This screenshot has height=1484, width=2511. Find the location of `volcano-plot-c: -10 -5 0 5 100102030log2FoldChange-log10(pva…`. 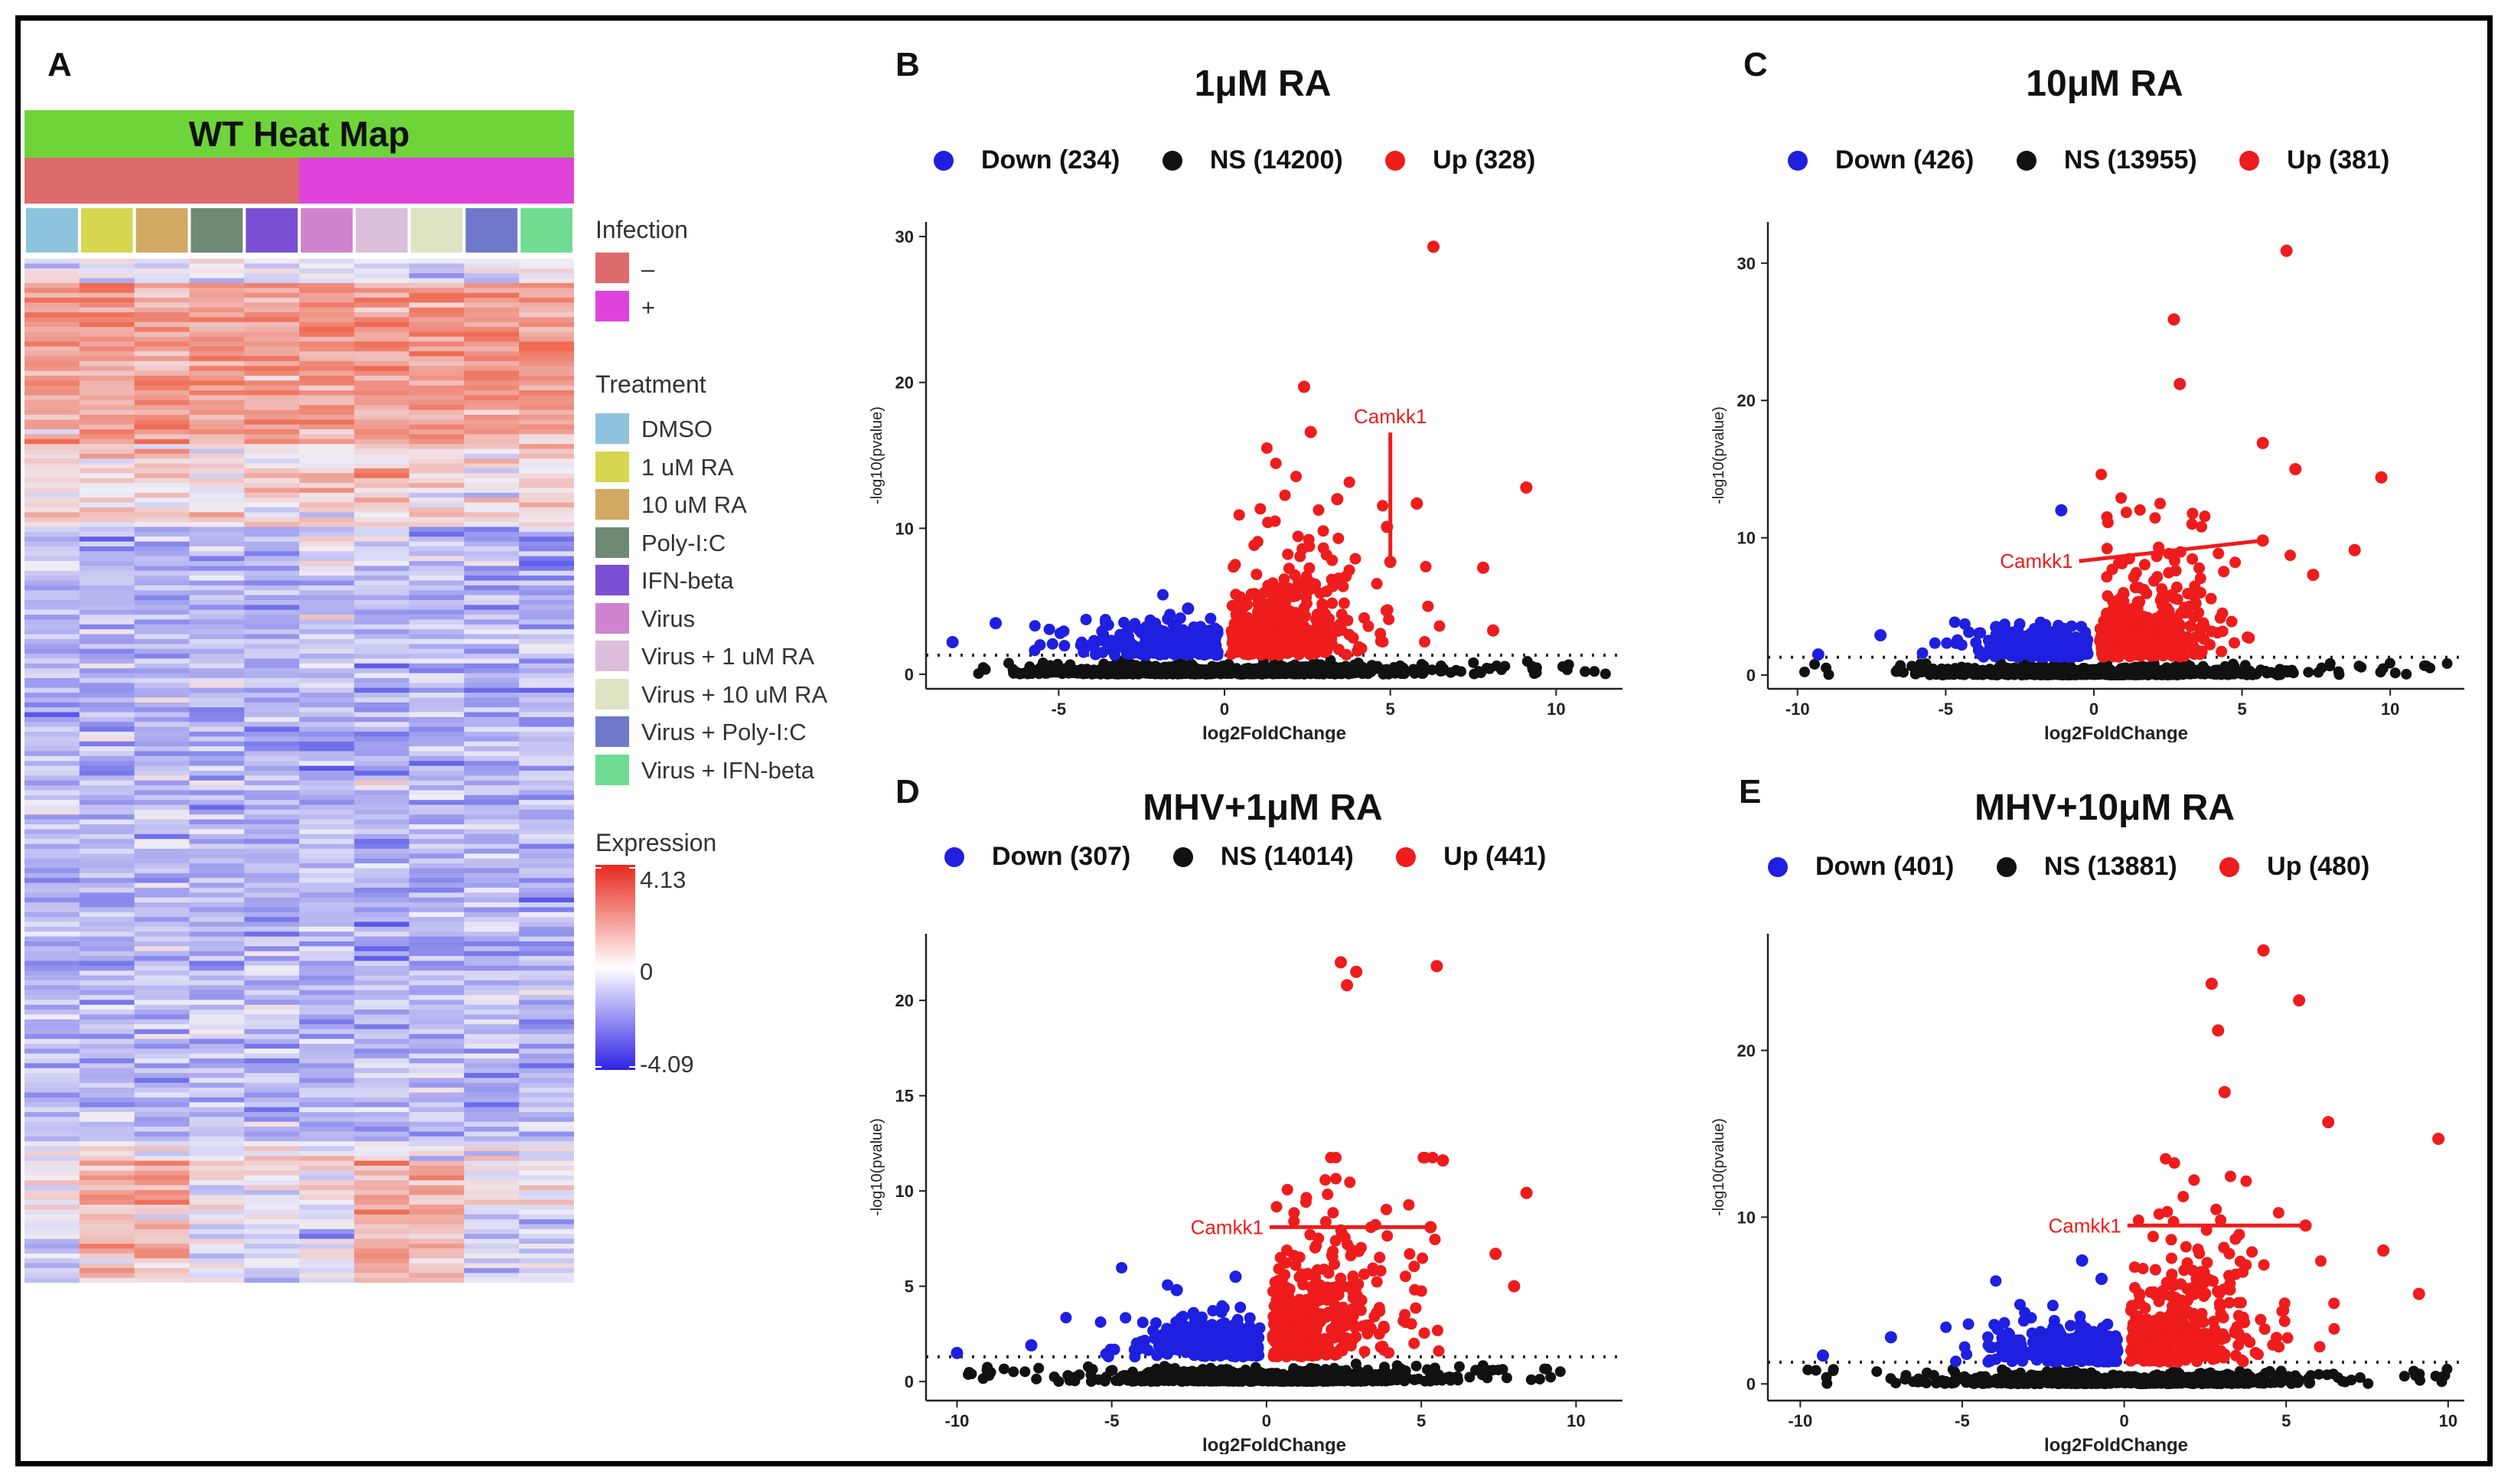

volcano-plot-c: -10 -5 0 5 100102030log2FoldChange-log10(pva… is located at coordinates (2087, 482).